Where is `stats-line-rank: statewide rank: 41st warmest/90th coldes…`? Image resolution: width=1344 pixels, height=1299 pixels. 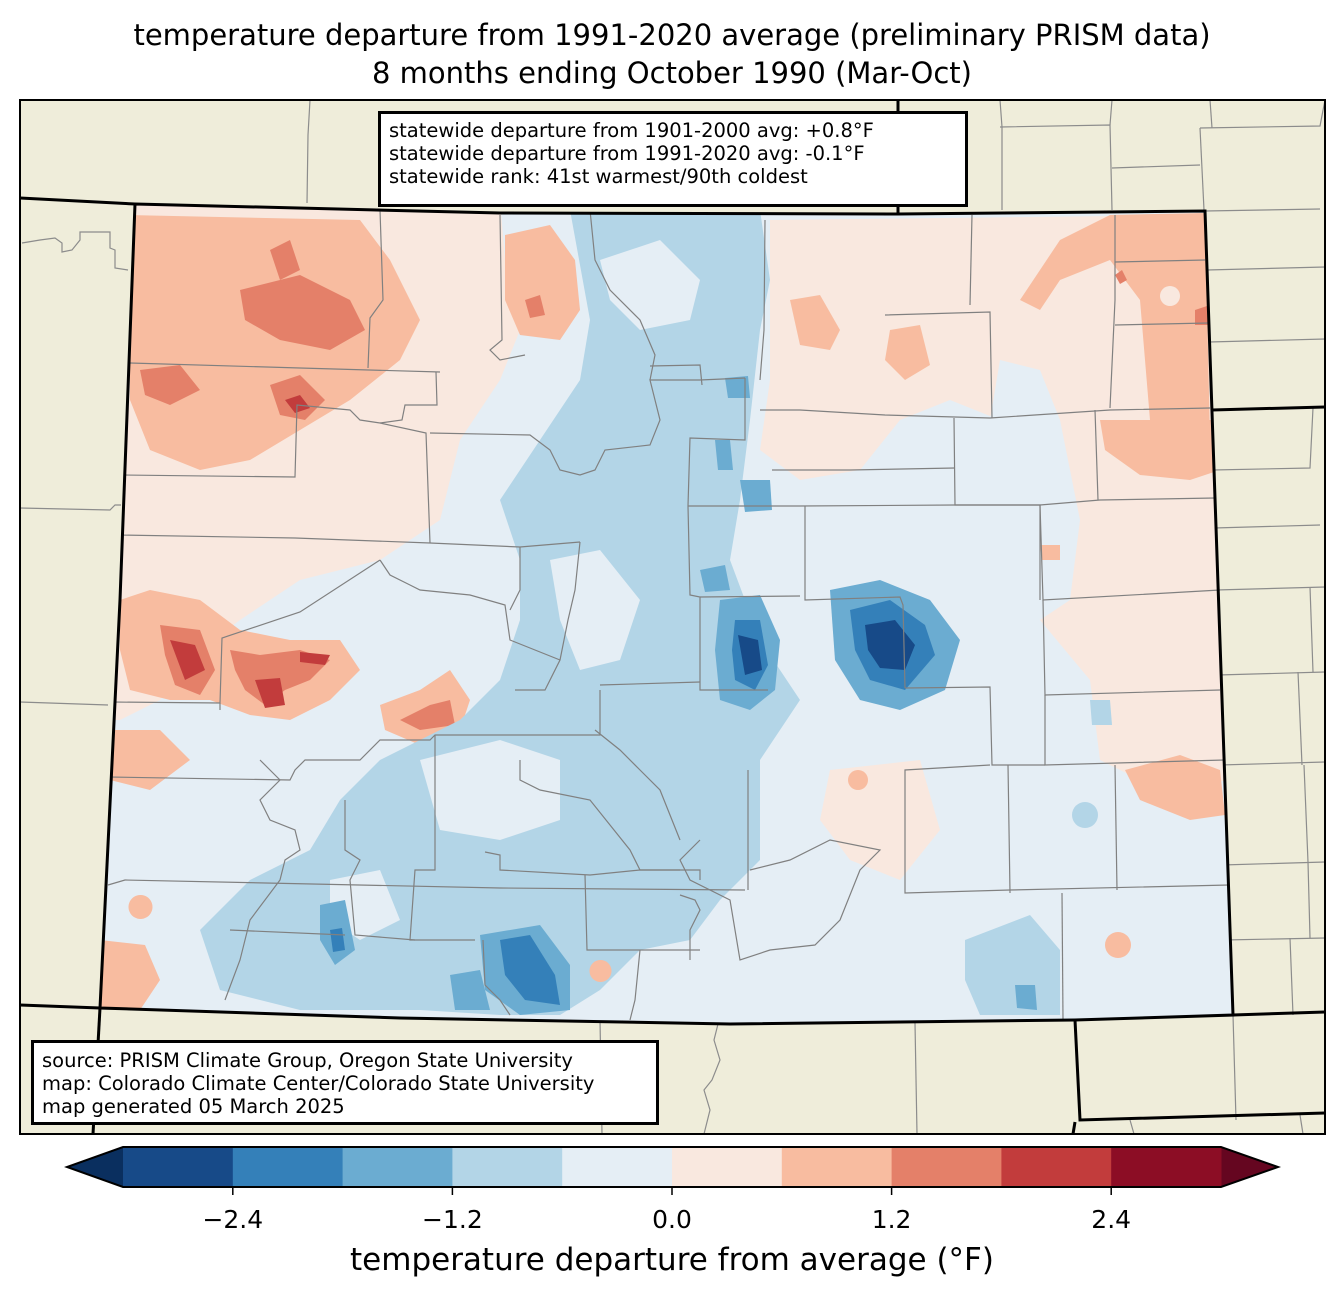
stats-line-rank: statewide rank: 41st warmest/90th coldes… is located at coordinates (598, 176).